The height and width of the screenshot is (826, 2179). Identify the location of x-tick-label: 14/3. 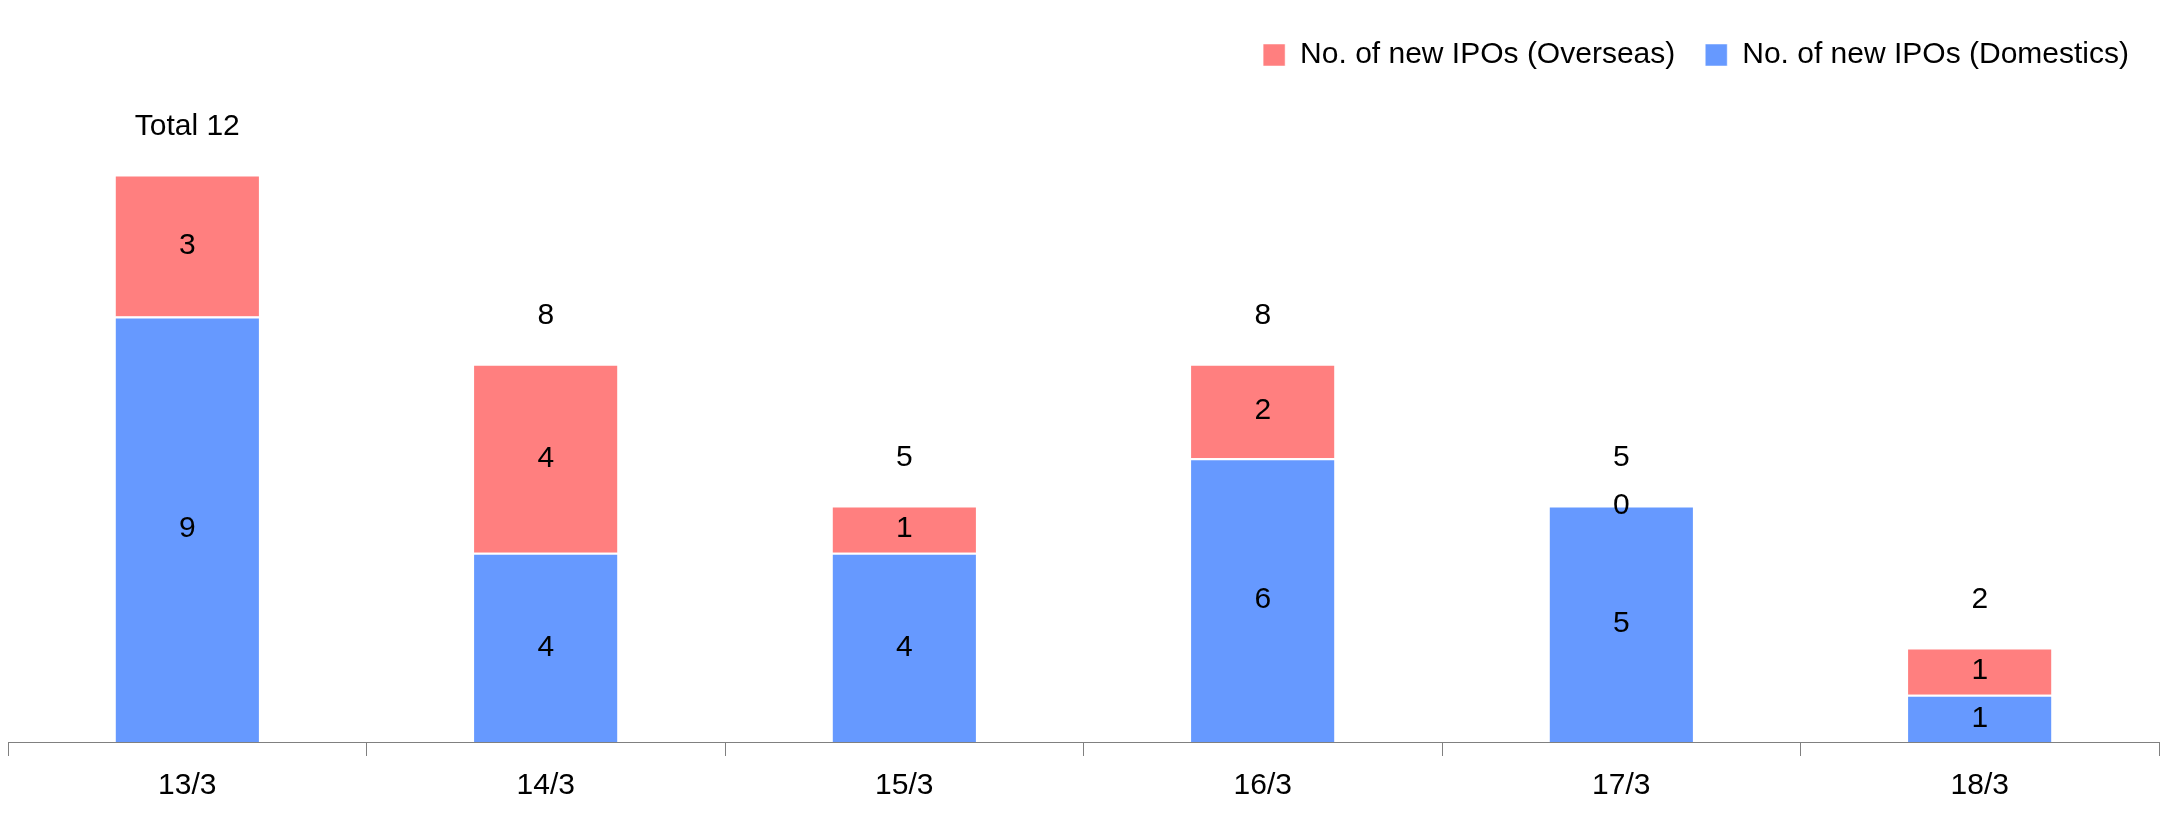
(545, 784).